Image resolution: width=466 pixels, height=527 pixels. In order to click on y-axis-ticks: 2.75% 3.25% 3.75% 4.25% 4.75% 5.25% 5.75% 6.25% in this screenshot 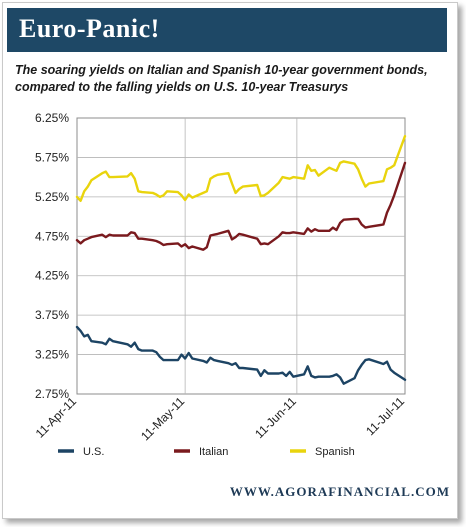, I will do `click(52, 256)`.